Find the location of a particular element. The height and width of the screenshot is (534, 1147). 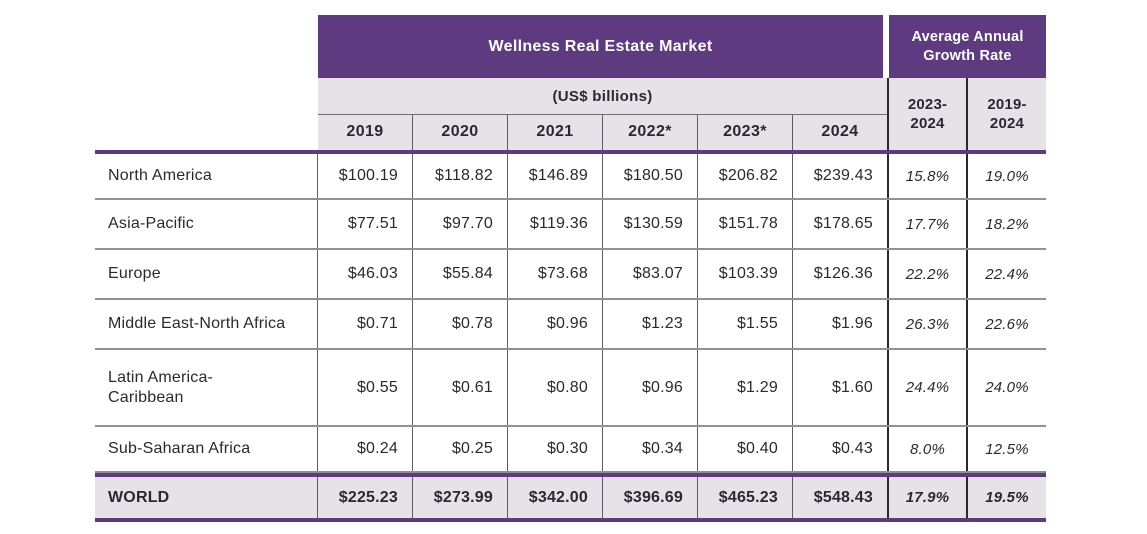

value-cell-2022: $396.69 is located at coordinates (650, 497).